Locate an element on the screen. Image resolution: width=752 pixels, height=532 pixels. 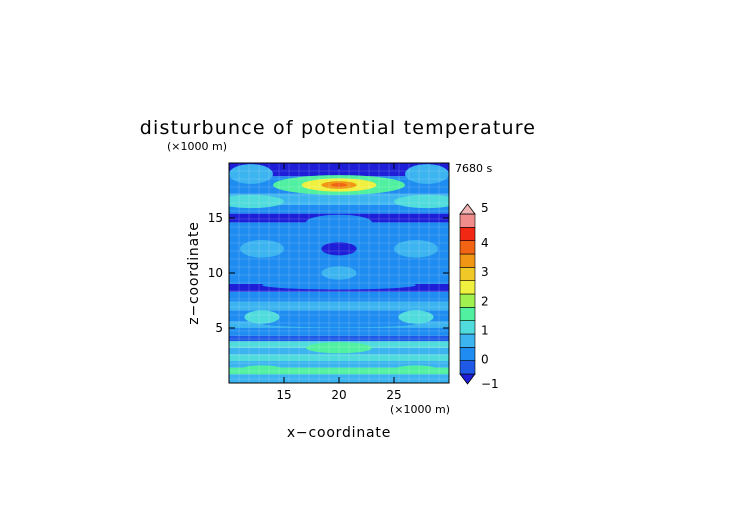
y-tick-label: 15 is located at coordinates (215, 218).